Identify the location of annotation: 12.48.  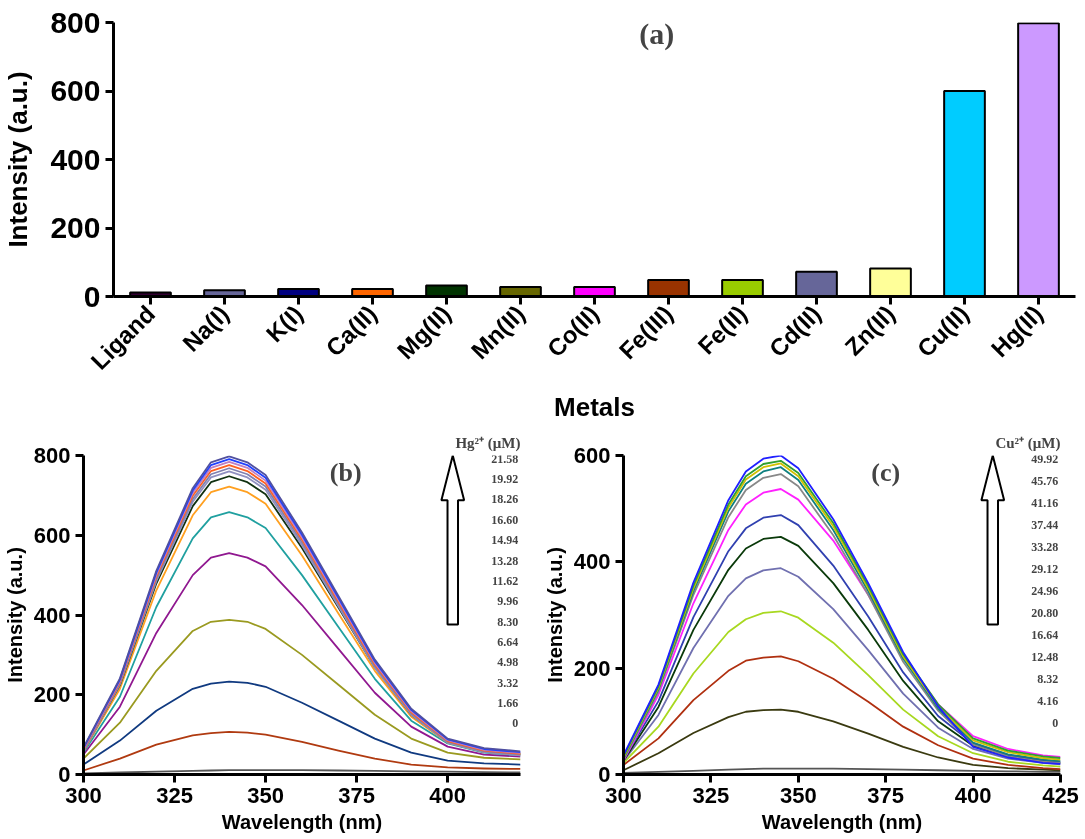
(1045, 657).